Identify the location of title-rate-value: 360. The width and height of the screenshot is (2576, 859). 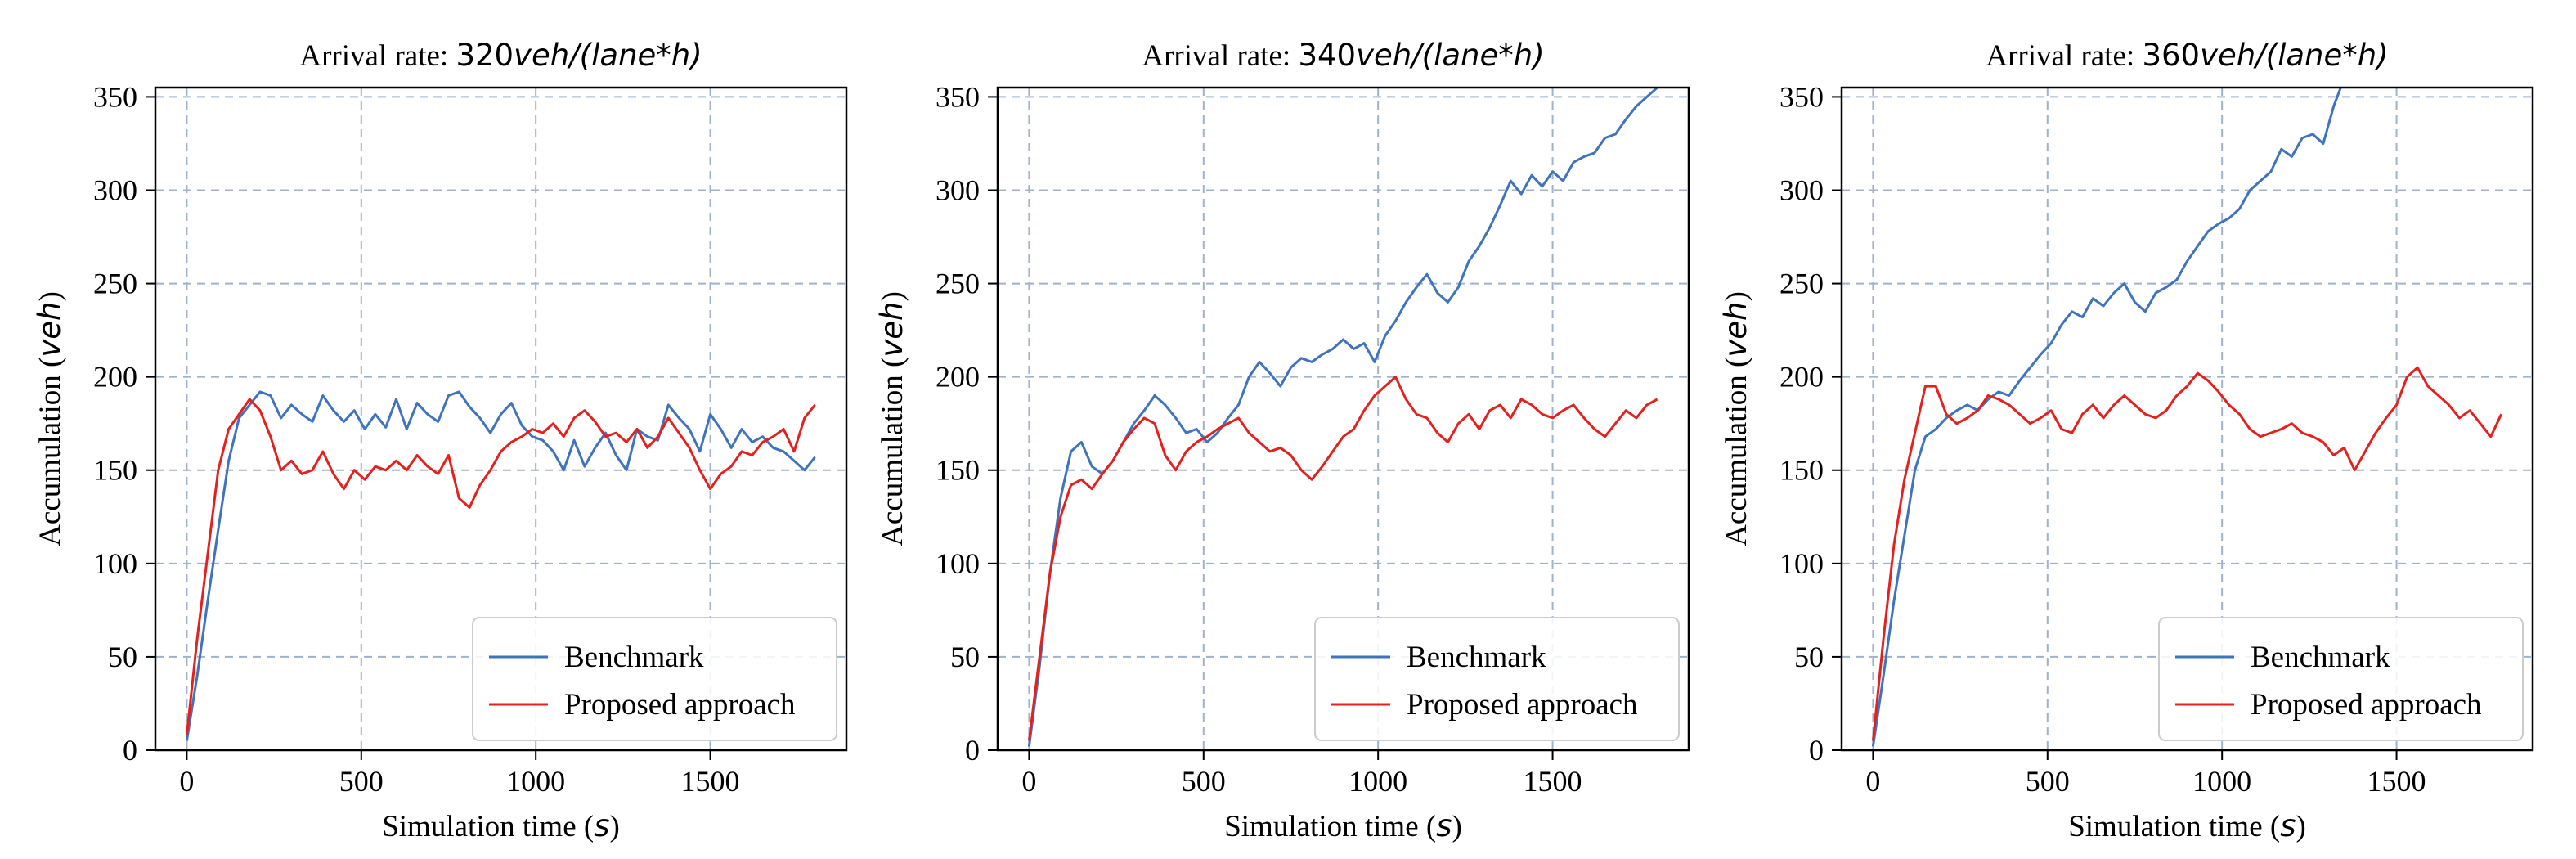
(2171, 55).